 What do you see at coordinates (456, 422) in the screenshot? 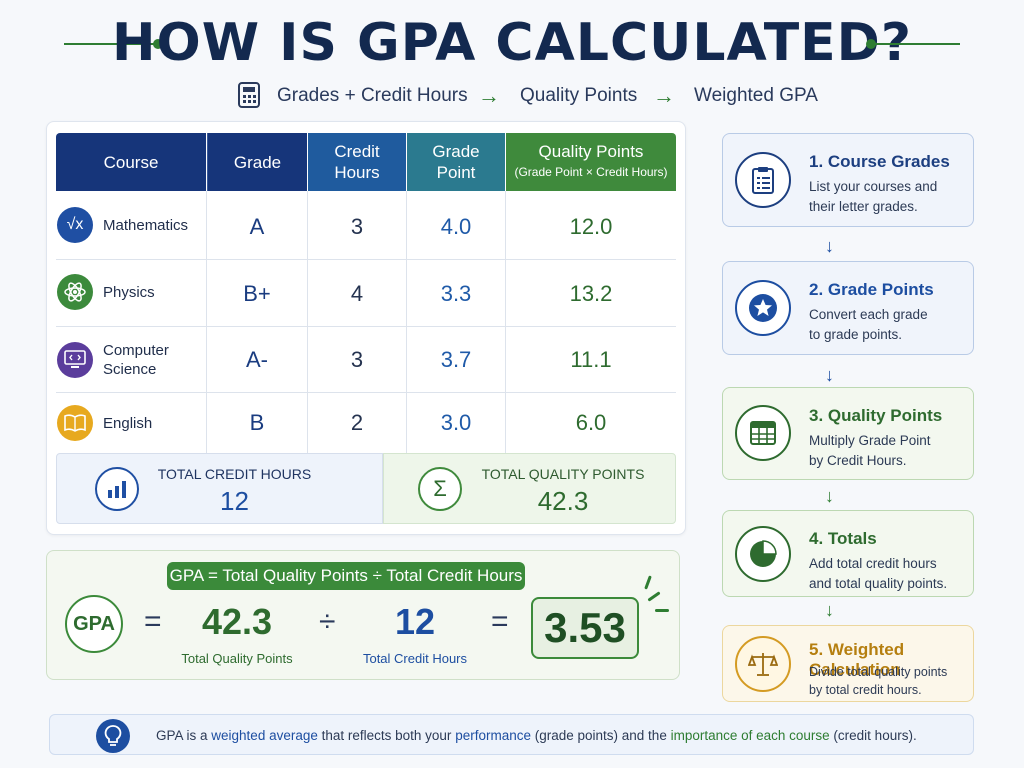
I see `grade-point-cell: 3.0` at bounding box center [456, 422].